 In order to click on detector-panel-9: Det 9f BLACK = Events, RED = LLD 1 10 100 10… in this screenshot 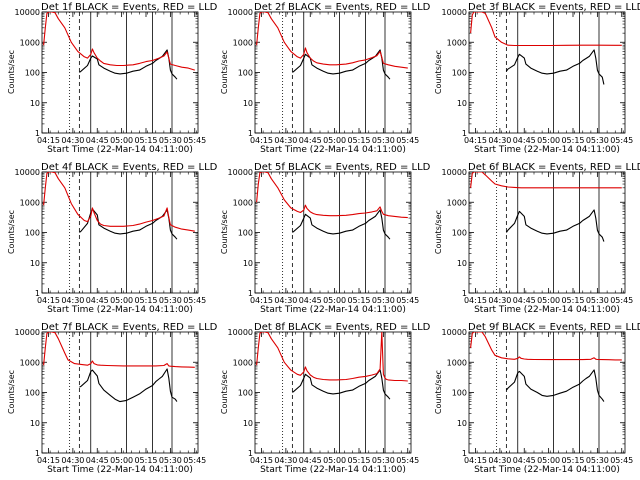, I will do `click(537, 398)`.